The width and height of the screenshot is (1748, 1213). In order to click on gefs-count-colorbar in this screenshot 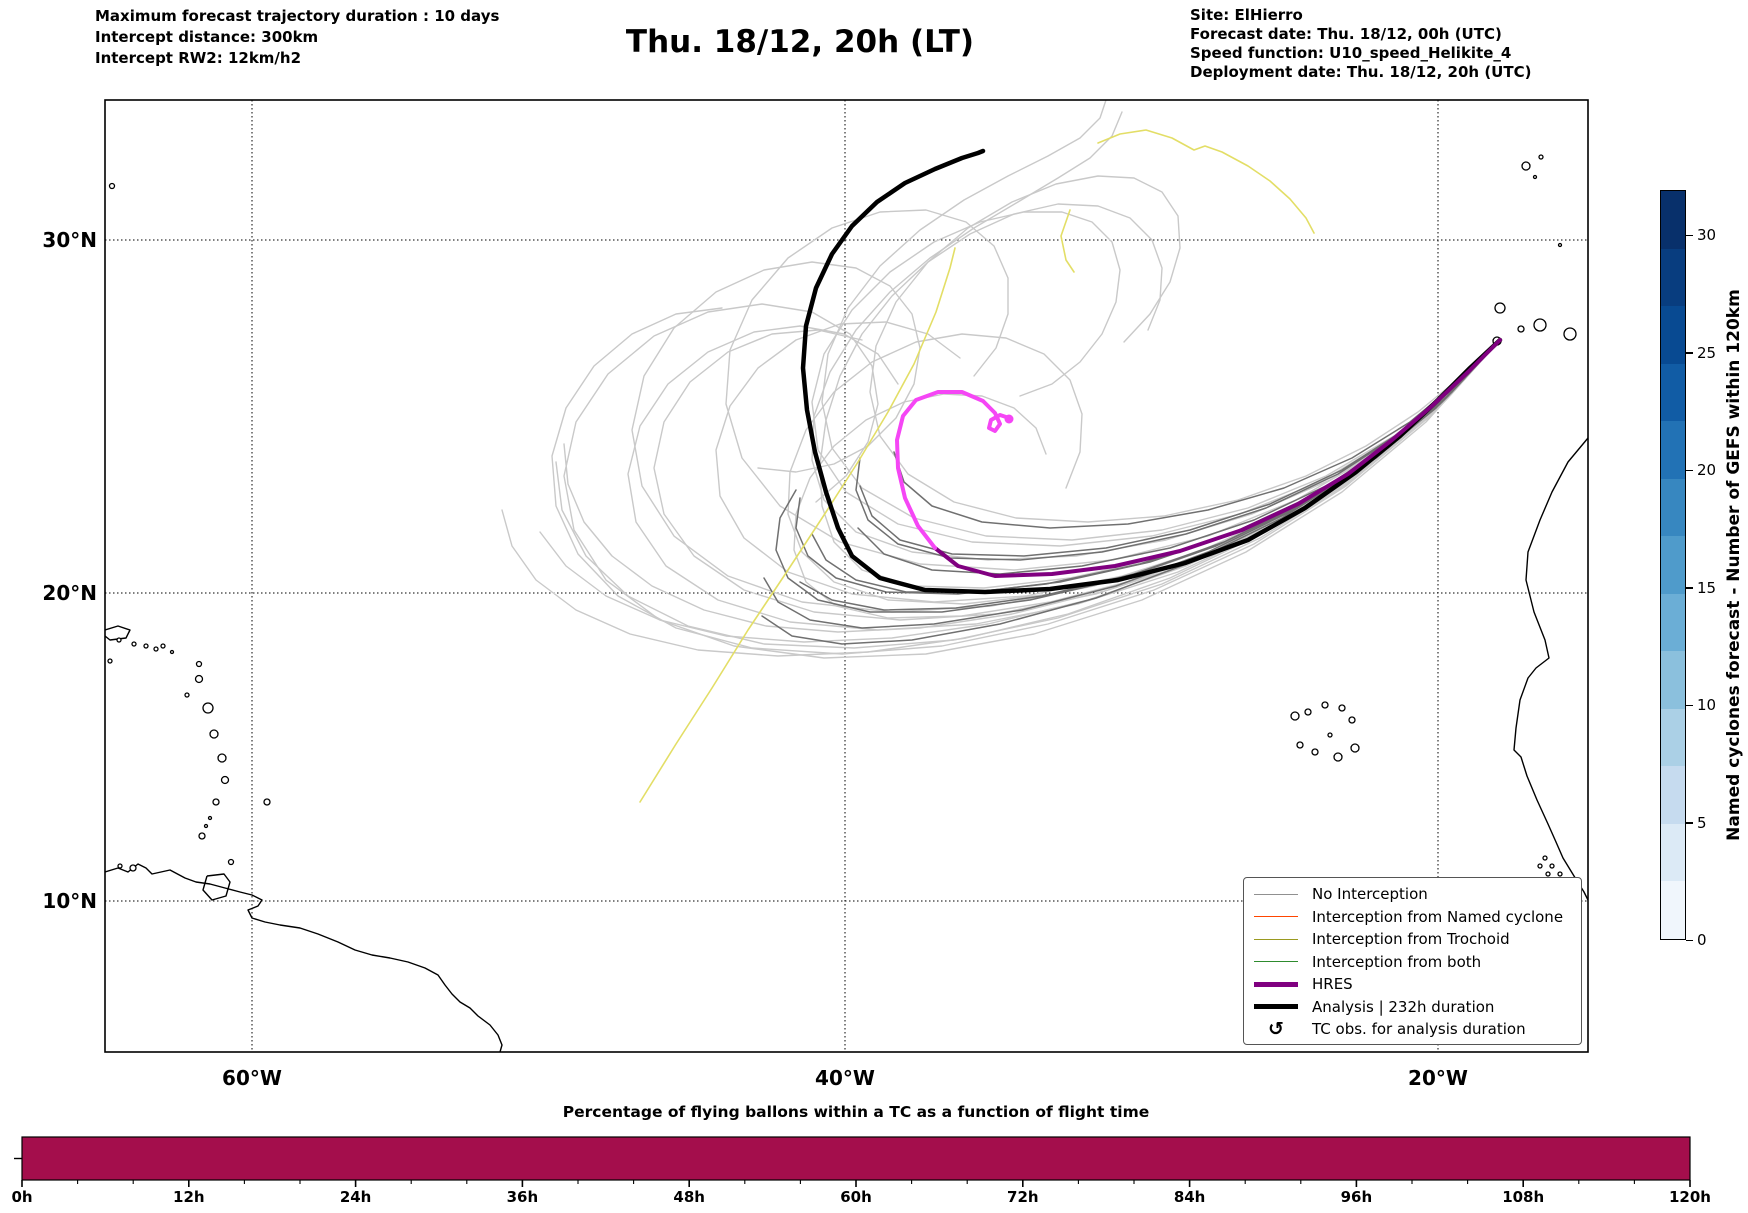, I will do `click(1673, 565)`.